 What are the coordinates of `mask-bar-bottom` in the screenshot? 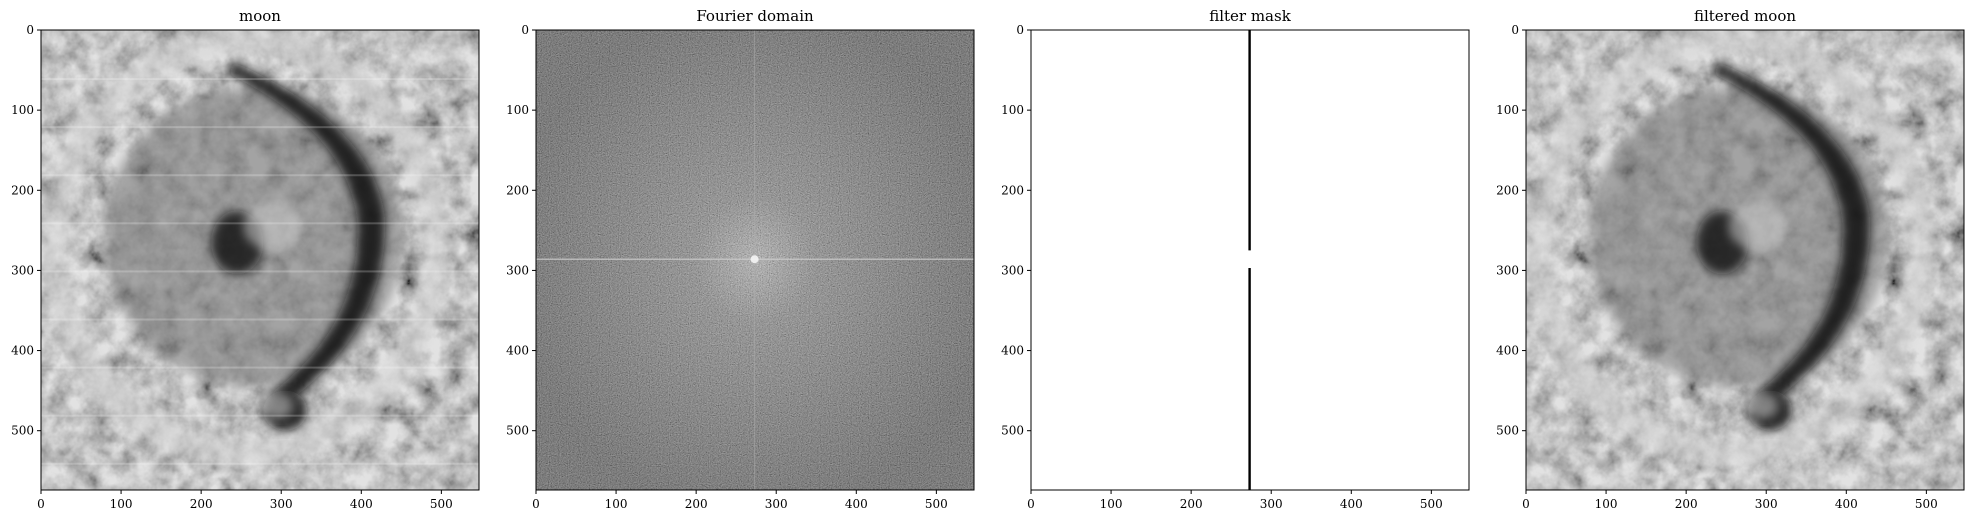 It's located at (1249, 379).